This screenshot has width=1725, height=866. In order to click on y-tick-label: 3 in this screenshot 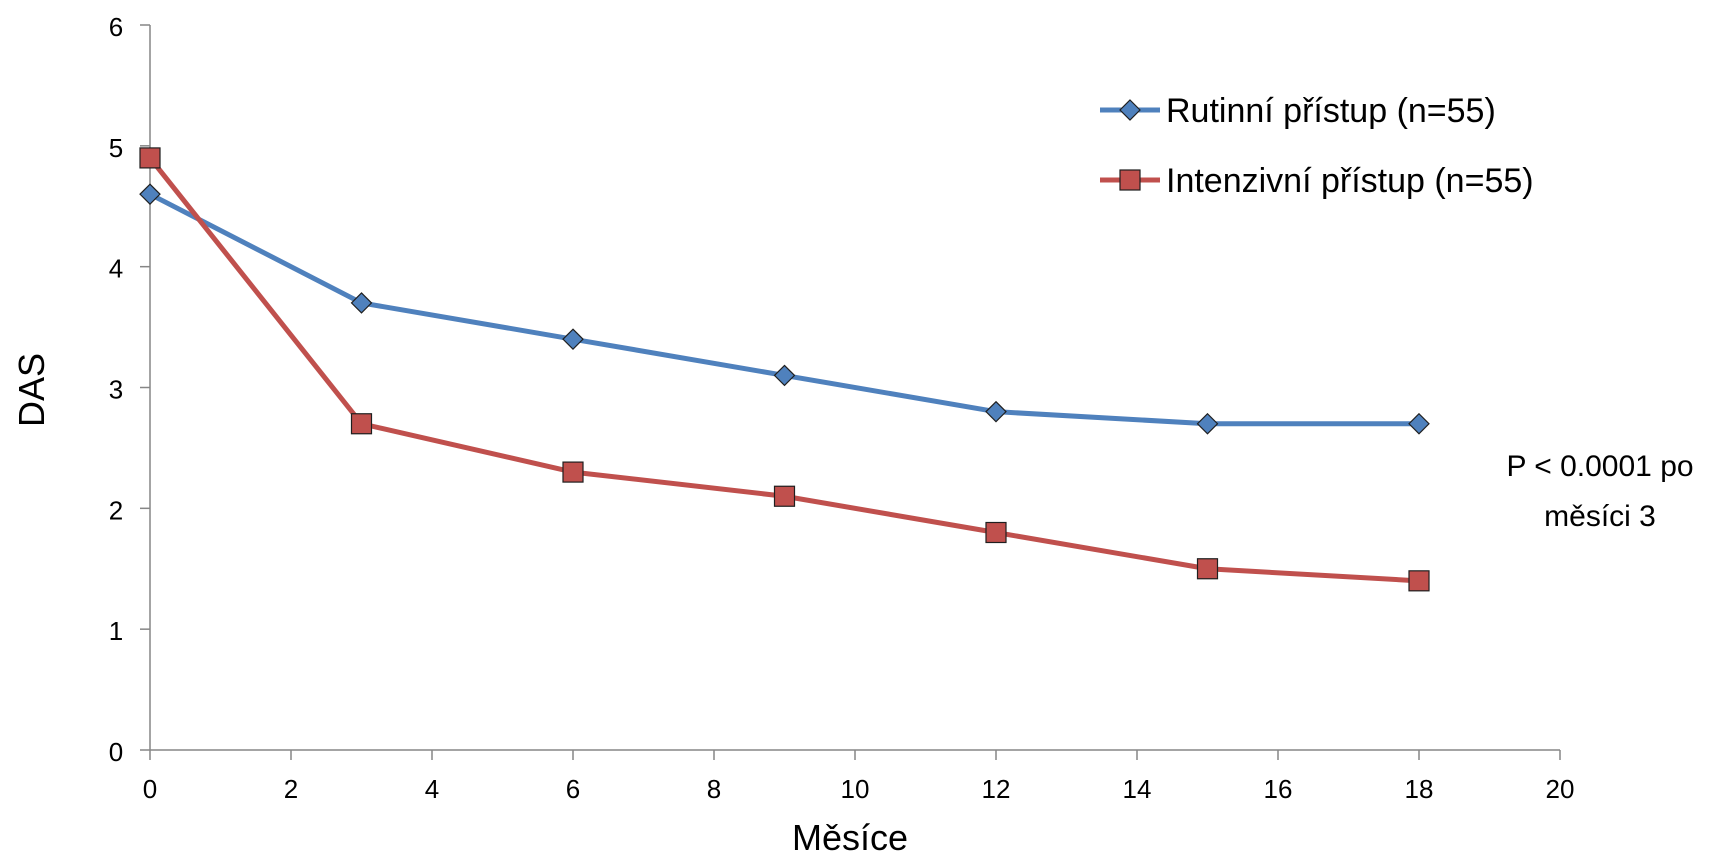, I will do `click(116, 390)`.